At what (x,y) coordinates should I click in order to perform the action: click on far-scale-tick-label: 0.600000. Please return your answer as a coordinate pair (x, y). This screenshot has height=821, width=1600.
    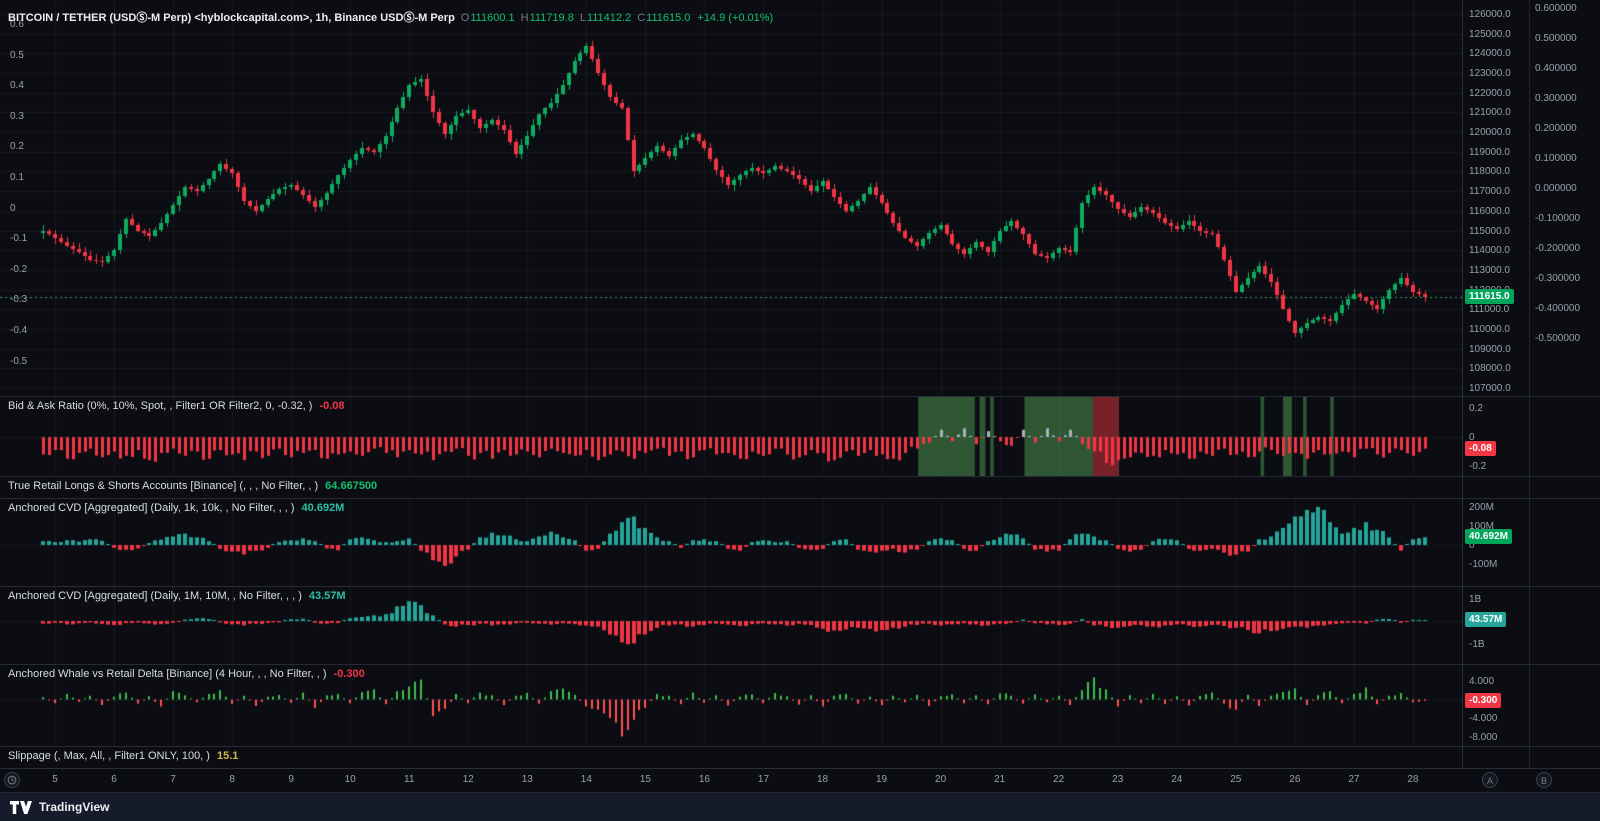
    Looking at the image, I should click on (1556, 8).